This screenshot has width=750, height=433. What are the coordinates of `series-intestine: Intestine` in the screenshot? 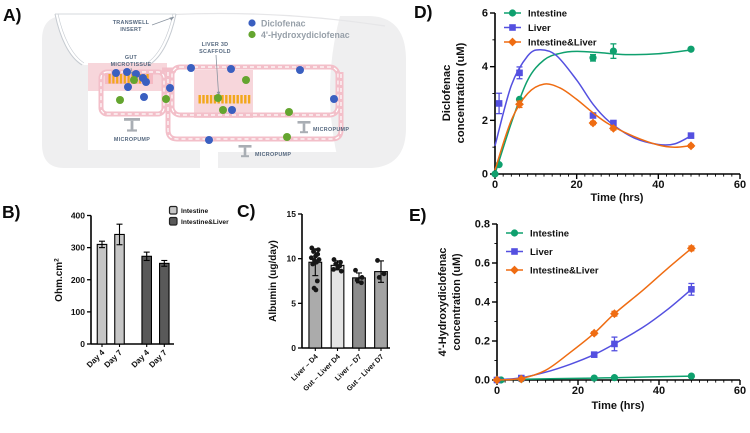 It's located at (594, 306).